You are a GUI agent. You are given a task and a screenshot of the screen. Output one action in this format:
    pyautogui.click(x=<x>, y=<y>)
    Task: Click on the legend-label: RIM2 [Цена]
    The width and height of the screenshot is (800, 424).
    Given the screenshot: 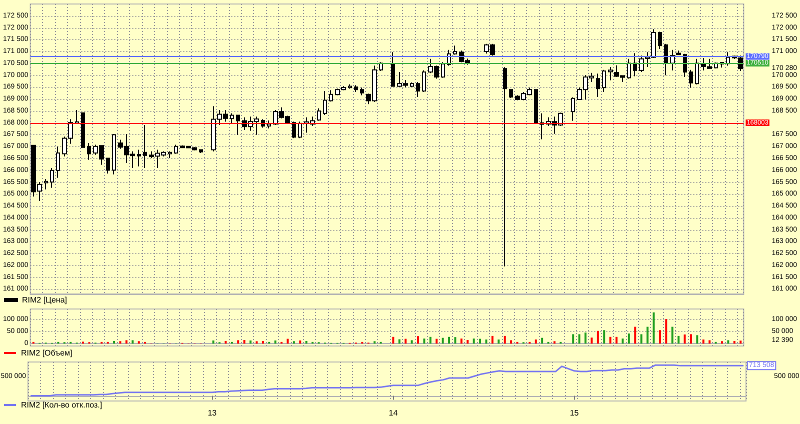 What is the action you would take?
    pyautogui.click(x=45, y=300)
    